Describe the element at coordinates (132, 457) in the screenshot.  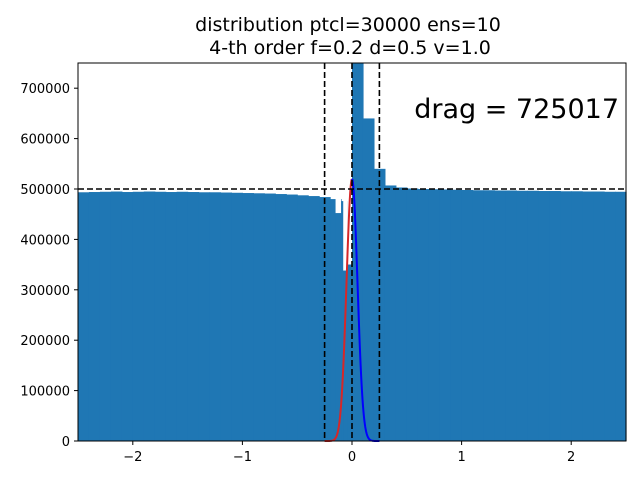
I see `x-tick-label: −2` at that location.